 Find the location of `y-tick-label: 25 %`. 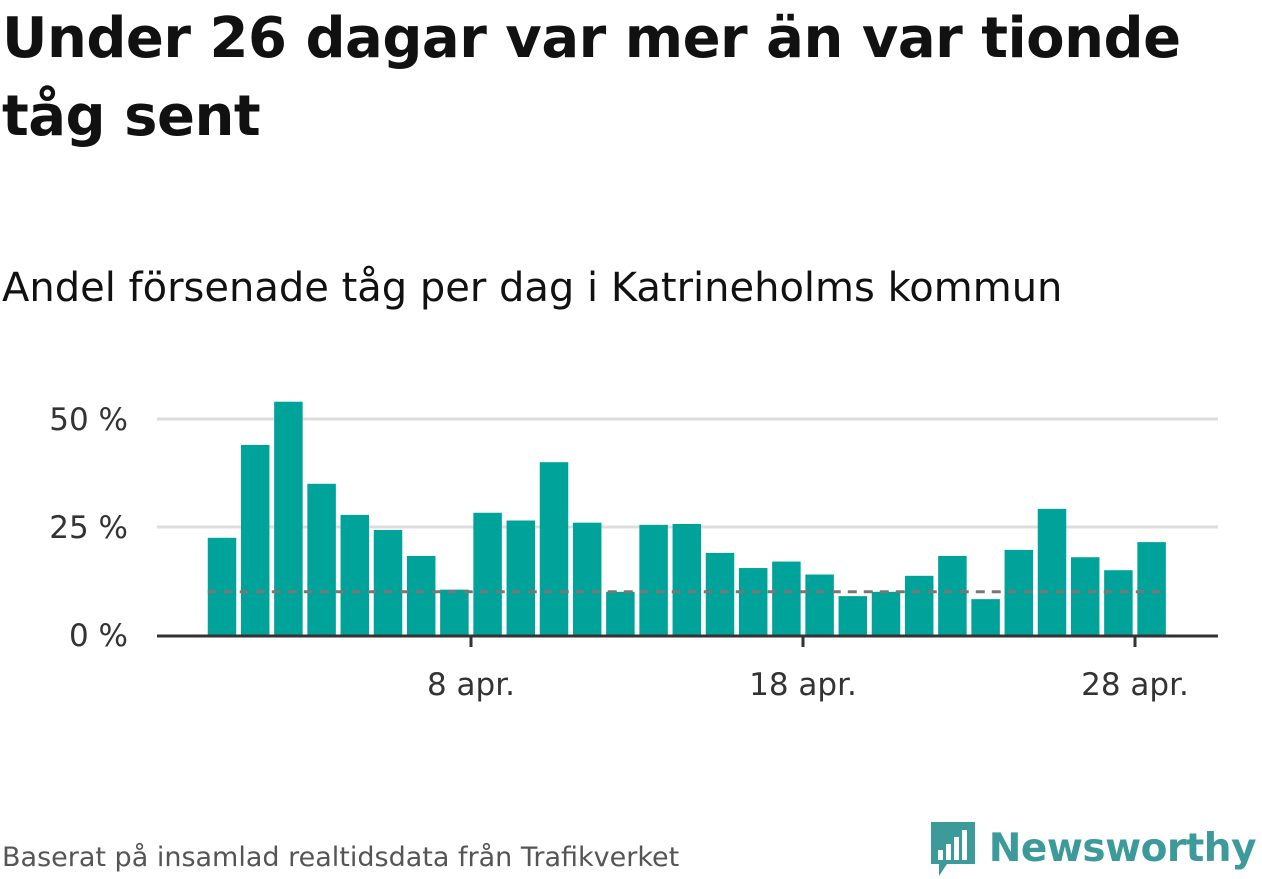

y-tick-label: 25 % is located at coordinates (88, 528).